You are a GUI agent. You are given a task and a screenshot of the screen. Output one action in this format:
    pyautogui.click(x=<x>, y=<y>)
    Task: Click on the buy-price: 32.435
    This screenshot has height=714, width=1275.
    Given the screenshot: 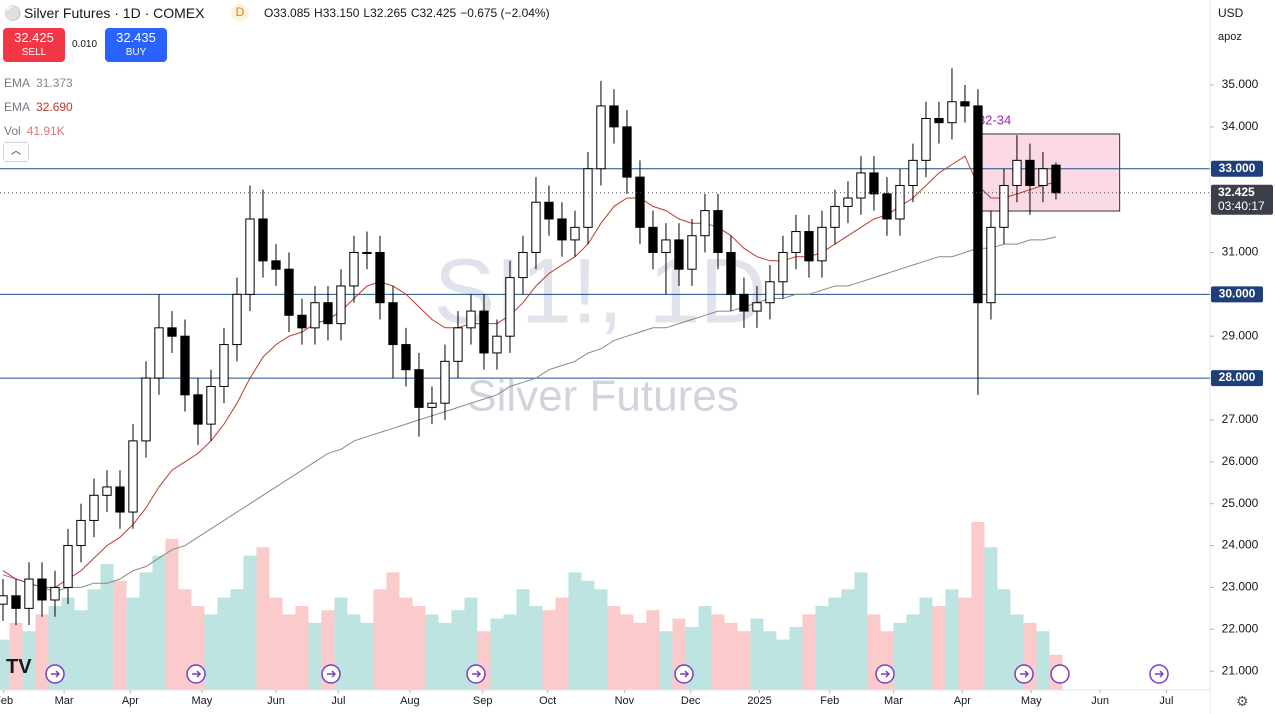 What is the action you would take?
    pyautogui.click(x=136, y=37)
    